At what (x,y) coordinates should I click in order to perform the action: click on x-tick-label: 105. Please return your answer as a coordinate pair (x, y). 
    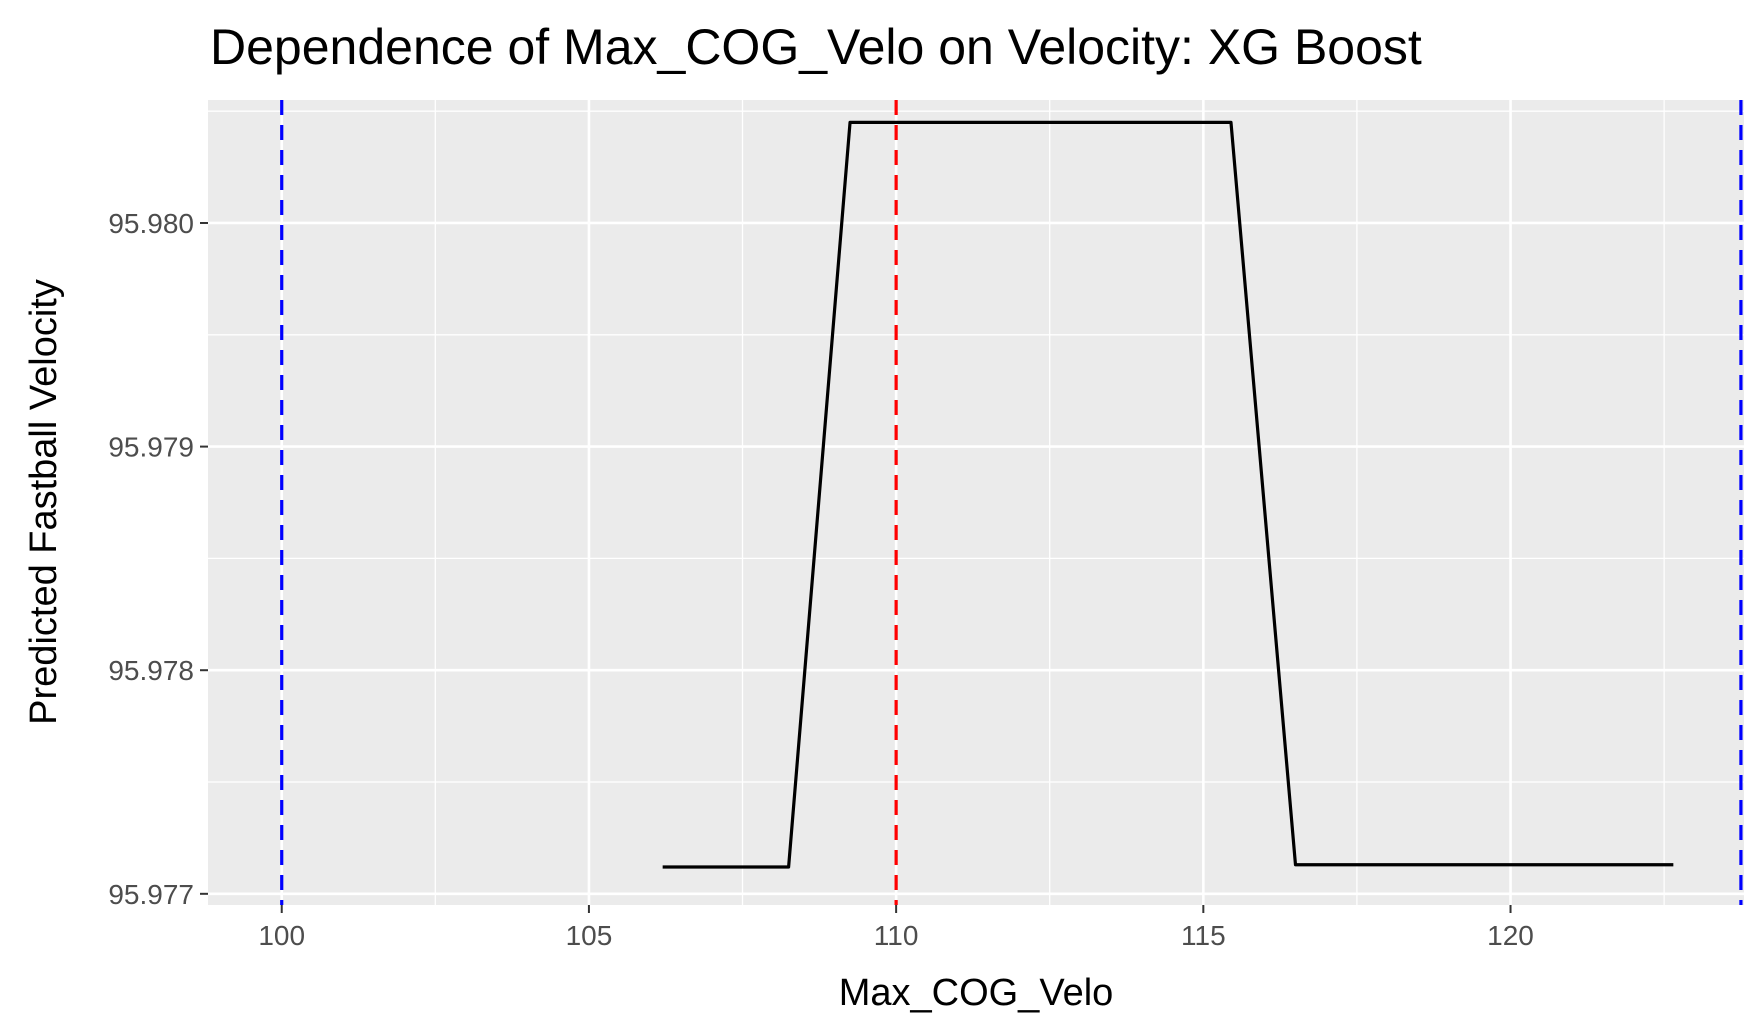
    Looking at the image, I should click on (589, 935).